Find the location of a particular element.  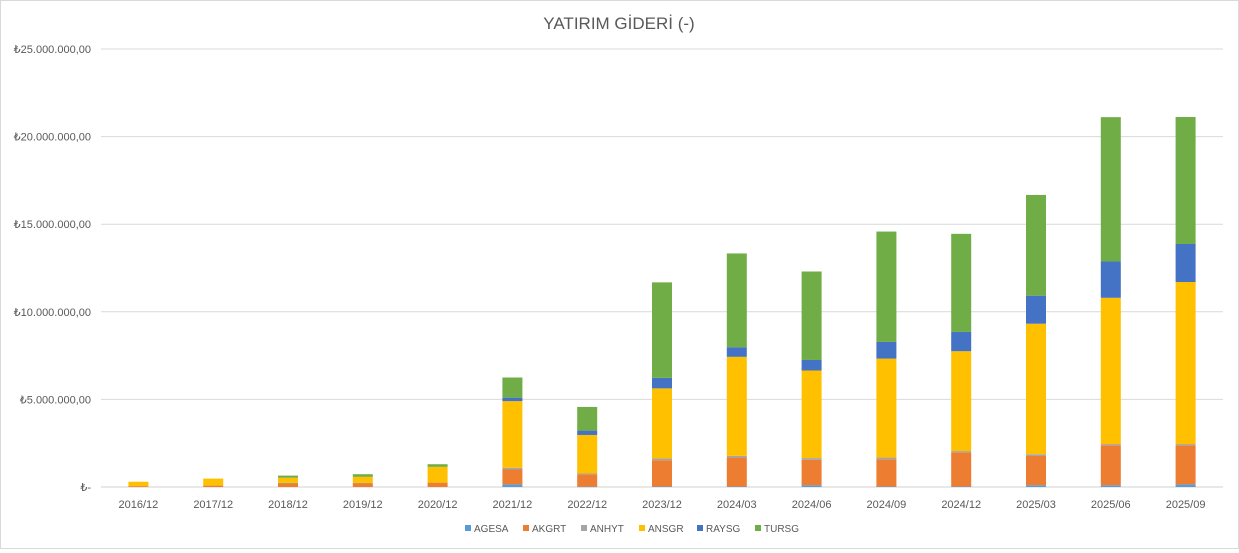

x-tick-label: 2023/12 is located at coordinates (662, 505).